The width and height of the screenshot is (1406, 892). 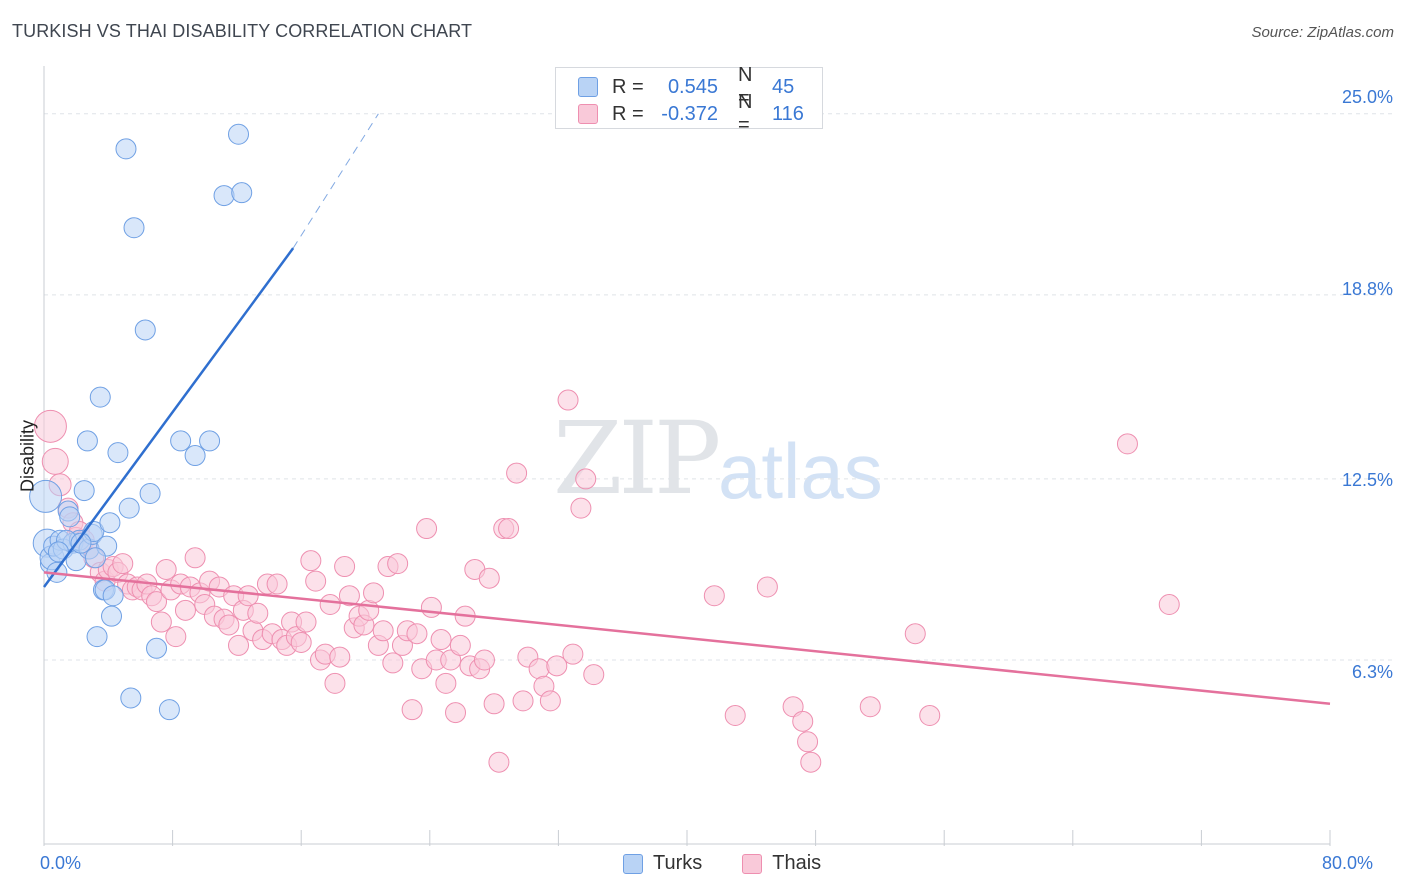 I want to click on watermark-atlas: atlas, so click(x=800, y=471).